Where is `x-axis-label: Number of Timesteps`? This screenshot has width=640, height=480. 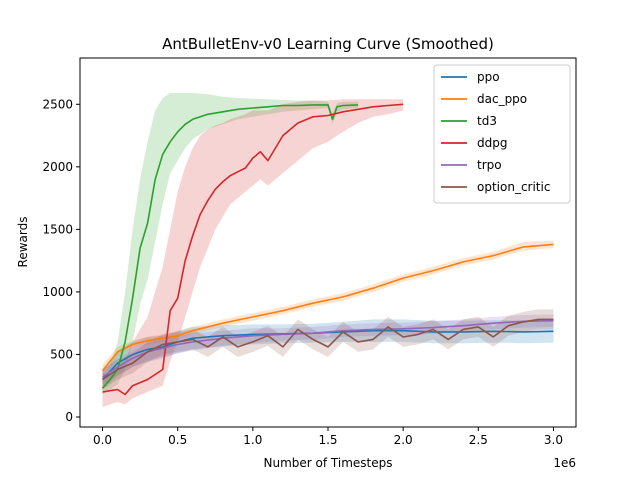
x-axis-label: Number of Timesteps is located at coordinates (328, 463).